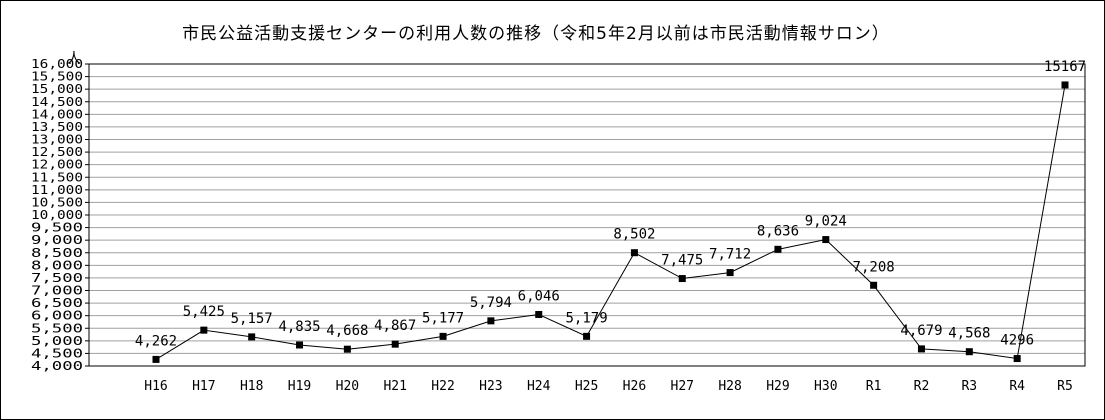  I want to click on x-tick-label: R1, so click(874, 386).